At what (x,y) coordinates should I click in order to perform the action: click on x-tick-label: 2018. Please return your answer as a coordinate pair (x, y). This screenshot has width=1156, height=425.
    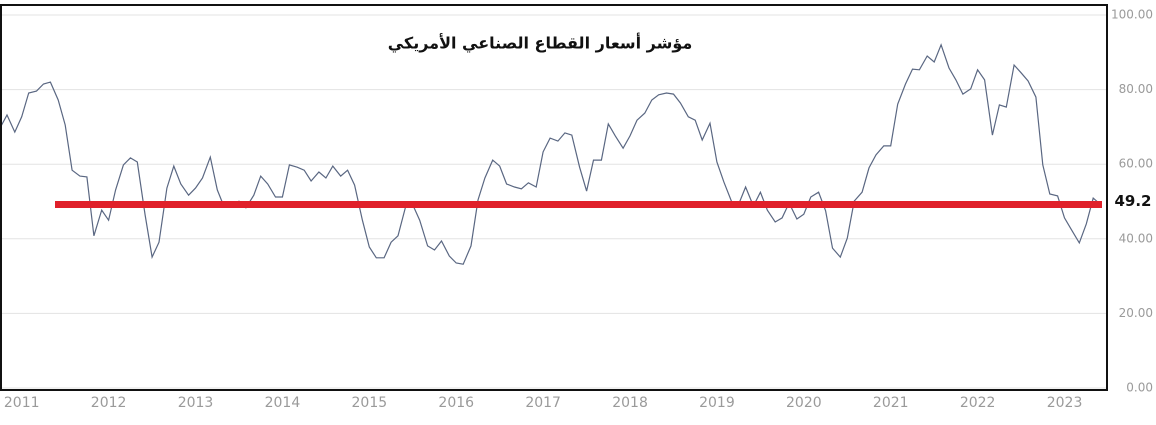
    Looking at the image, I should click on (630, 403).